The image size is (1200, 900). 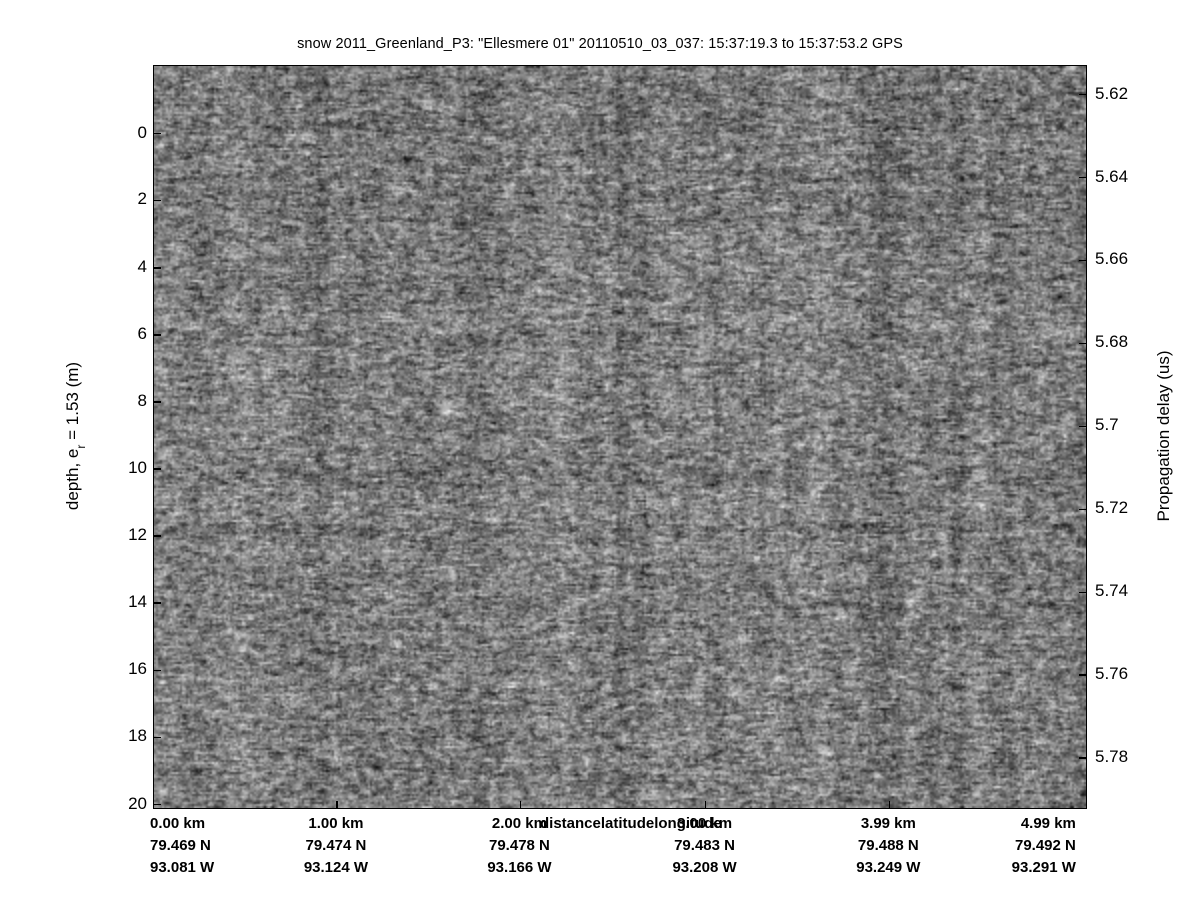 I want to click on geo-distance-value: 4.99 km, so click(x=1048, y=823).